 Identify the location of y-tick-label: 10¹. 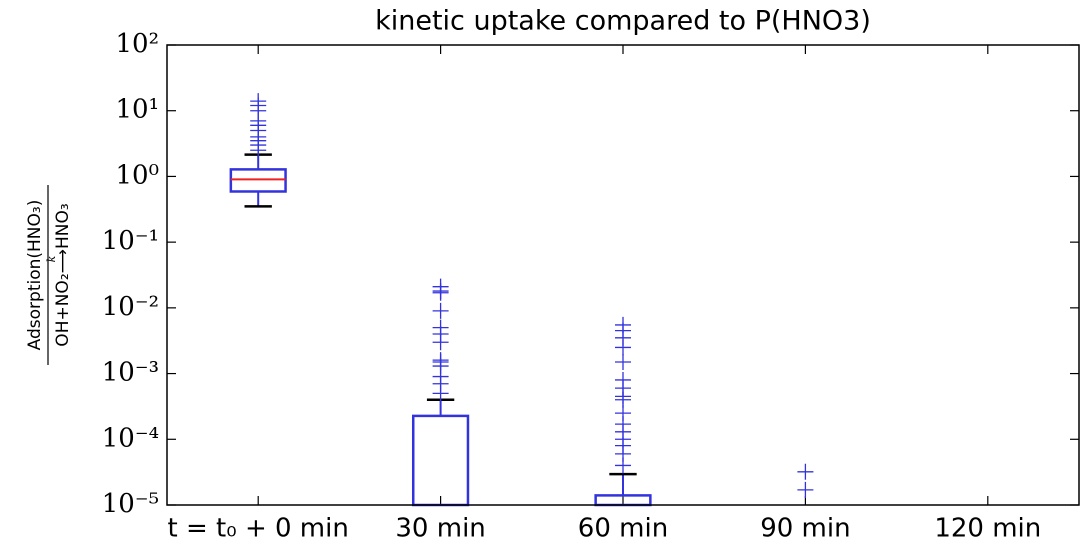
(137, 110).